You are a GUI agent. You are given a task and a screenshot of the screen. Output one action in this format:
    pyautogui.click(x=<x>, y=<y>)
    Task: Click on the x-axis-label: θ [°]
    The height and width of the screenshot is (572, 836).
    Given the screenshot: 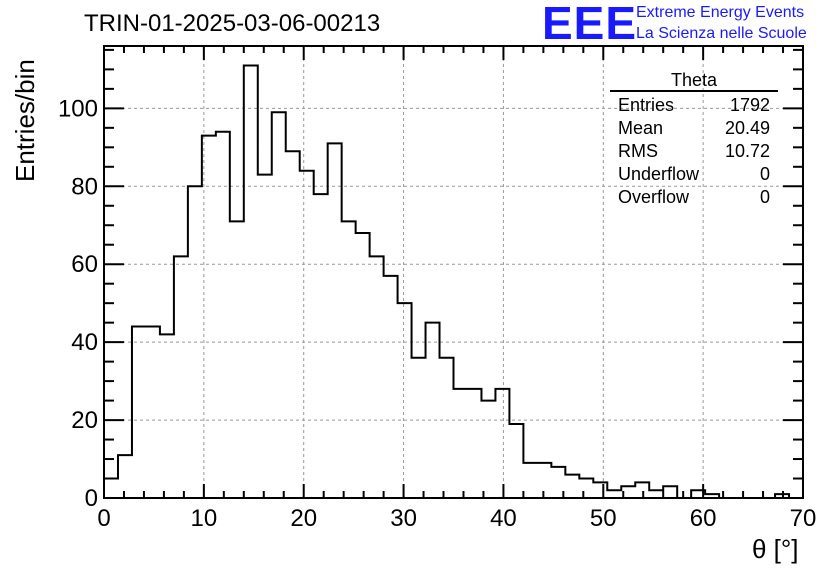 What is the action you would take?
    pyautogui.click(x=775, y=549)
    